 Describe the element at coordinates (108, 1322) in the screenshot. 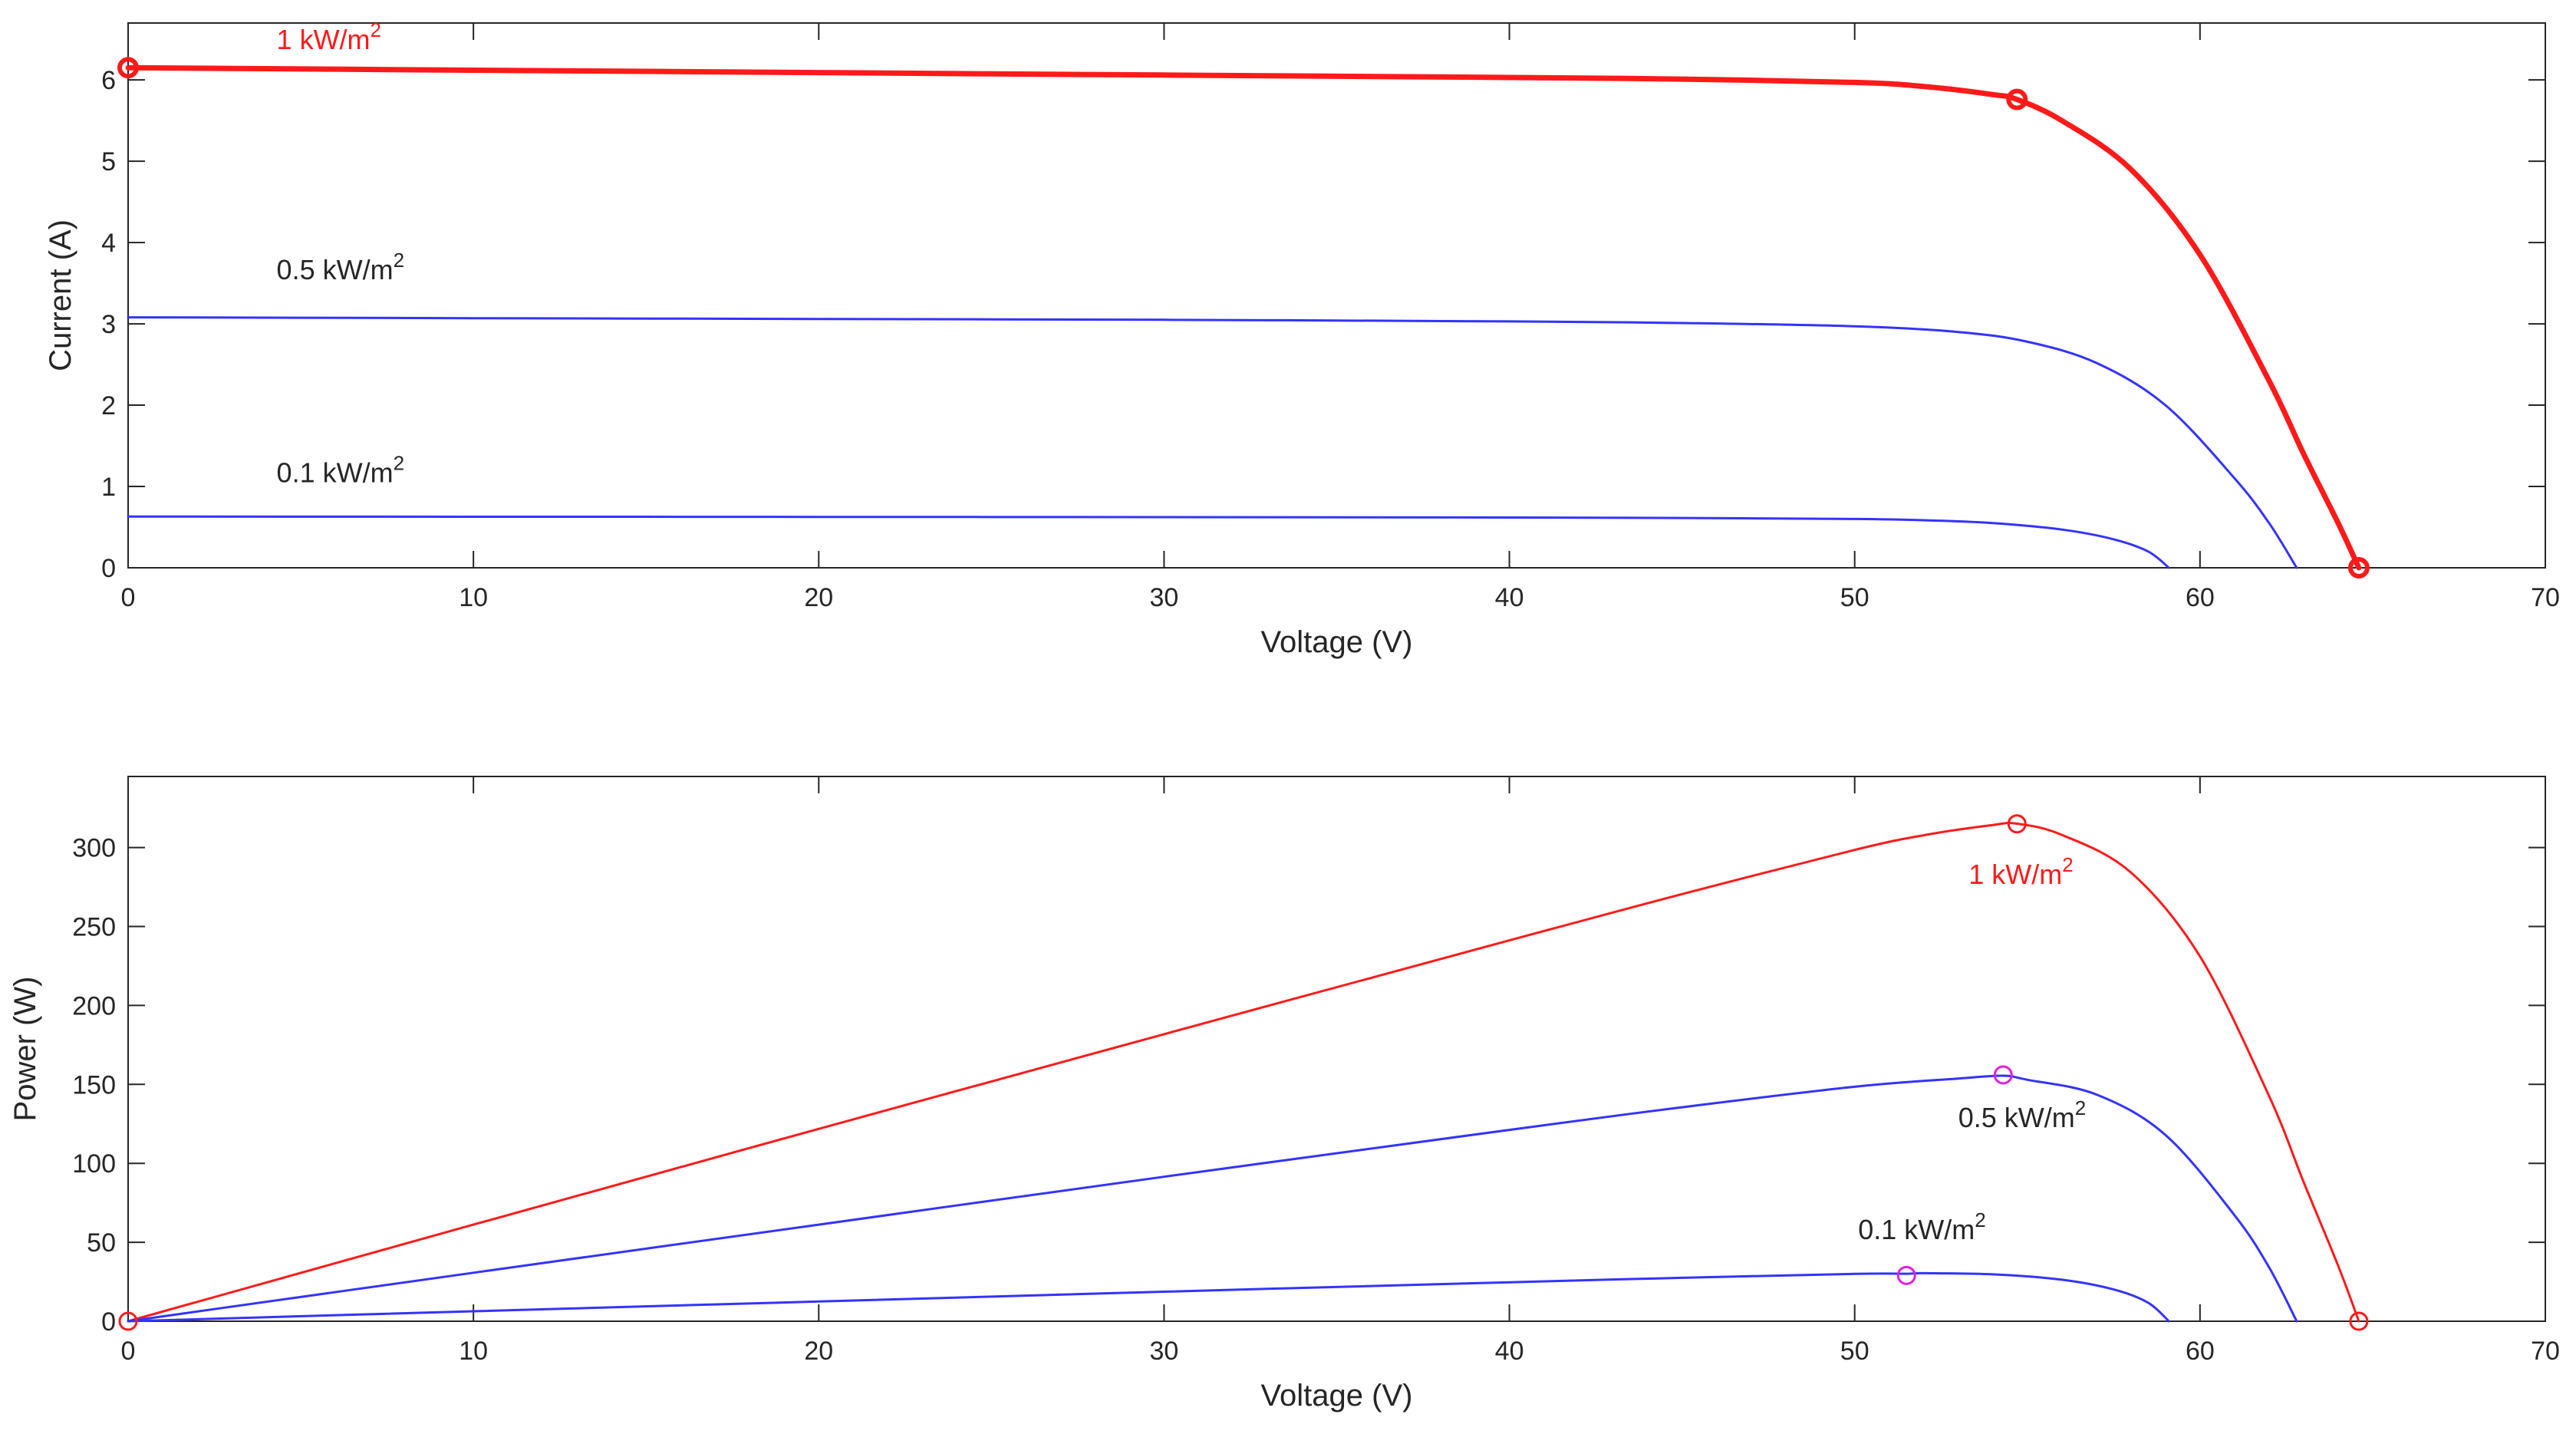

I see `chart-1-y-tick-label: 0` at that location.